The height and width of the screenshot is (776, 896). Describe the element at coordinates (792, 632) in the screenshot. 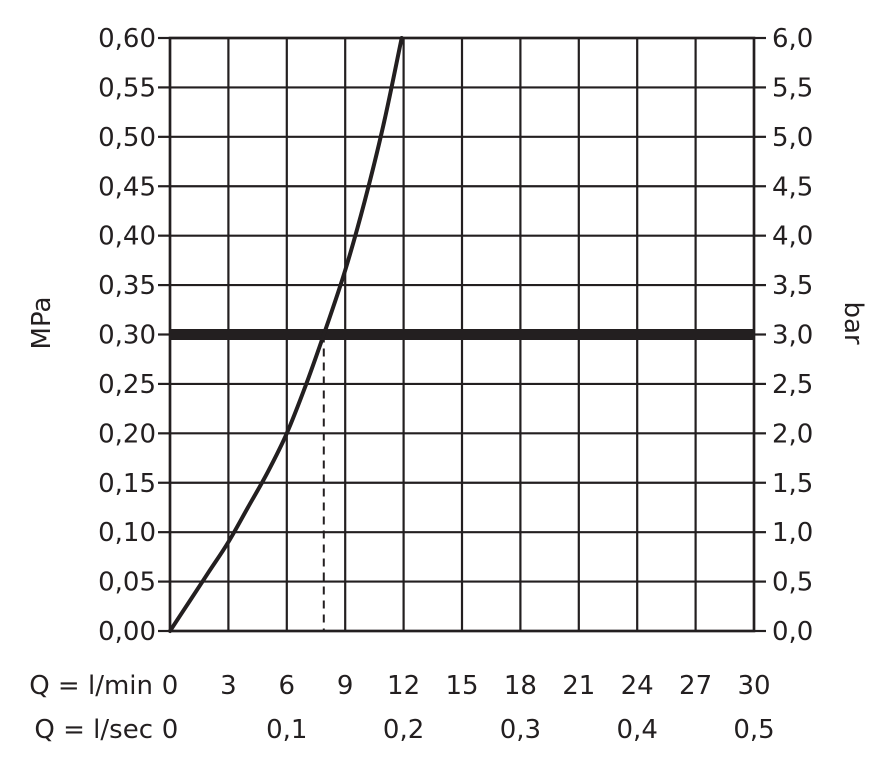

I see `right-tick-label-0: 0,0` at that location.